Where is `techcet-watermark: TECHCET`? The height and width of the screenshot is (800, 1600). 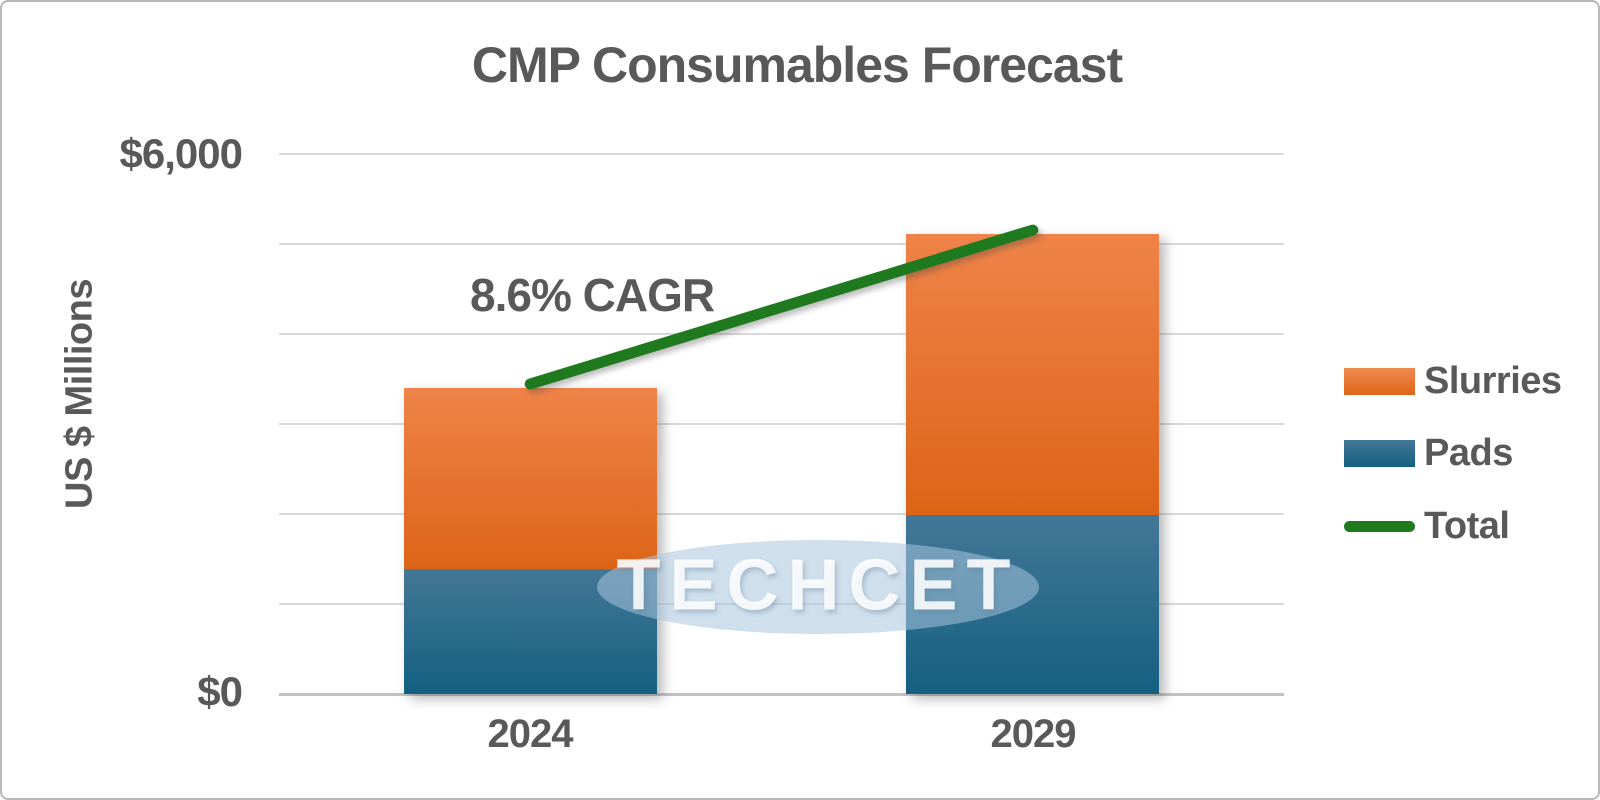 techcet-watermark: TECHCET is located at coordinates (818, 587).